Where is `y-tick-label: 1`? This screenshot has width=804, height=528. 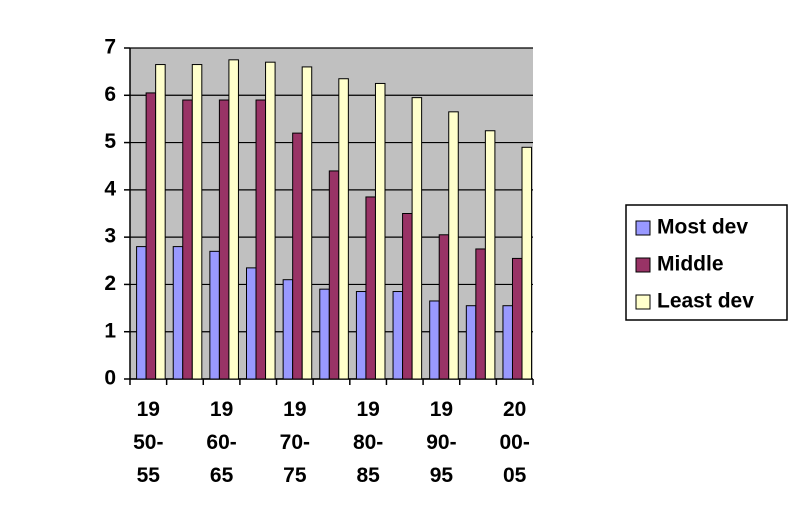
y-tick-label: 1 is located at coordinates (110, 330).